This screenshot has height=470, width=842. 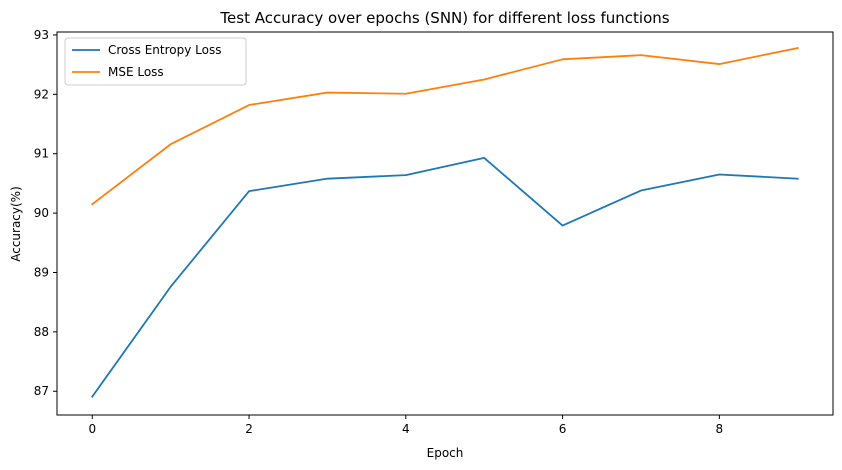 I want to click on x-tick-label: 8, so click(x=720, y=429).